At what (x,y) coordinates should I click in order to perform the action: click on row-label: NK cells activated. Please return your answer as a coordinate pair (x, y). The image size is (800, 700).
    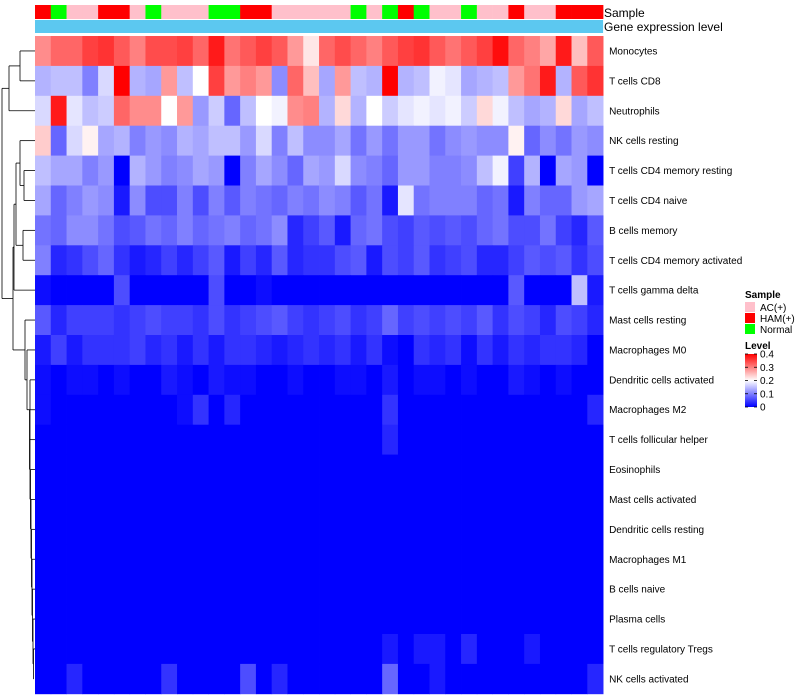
    Looking at the image, I should click on (648, 679).